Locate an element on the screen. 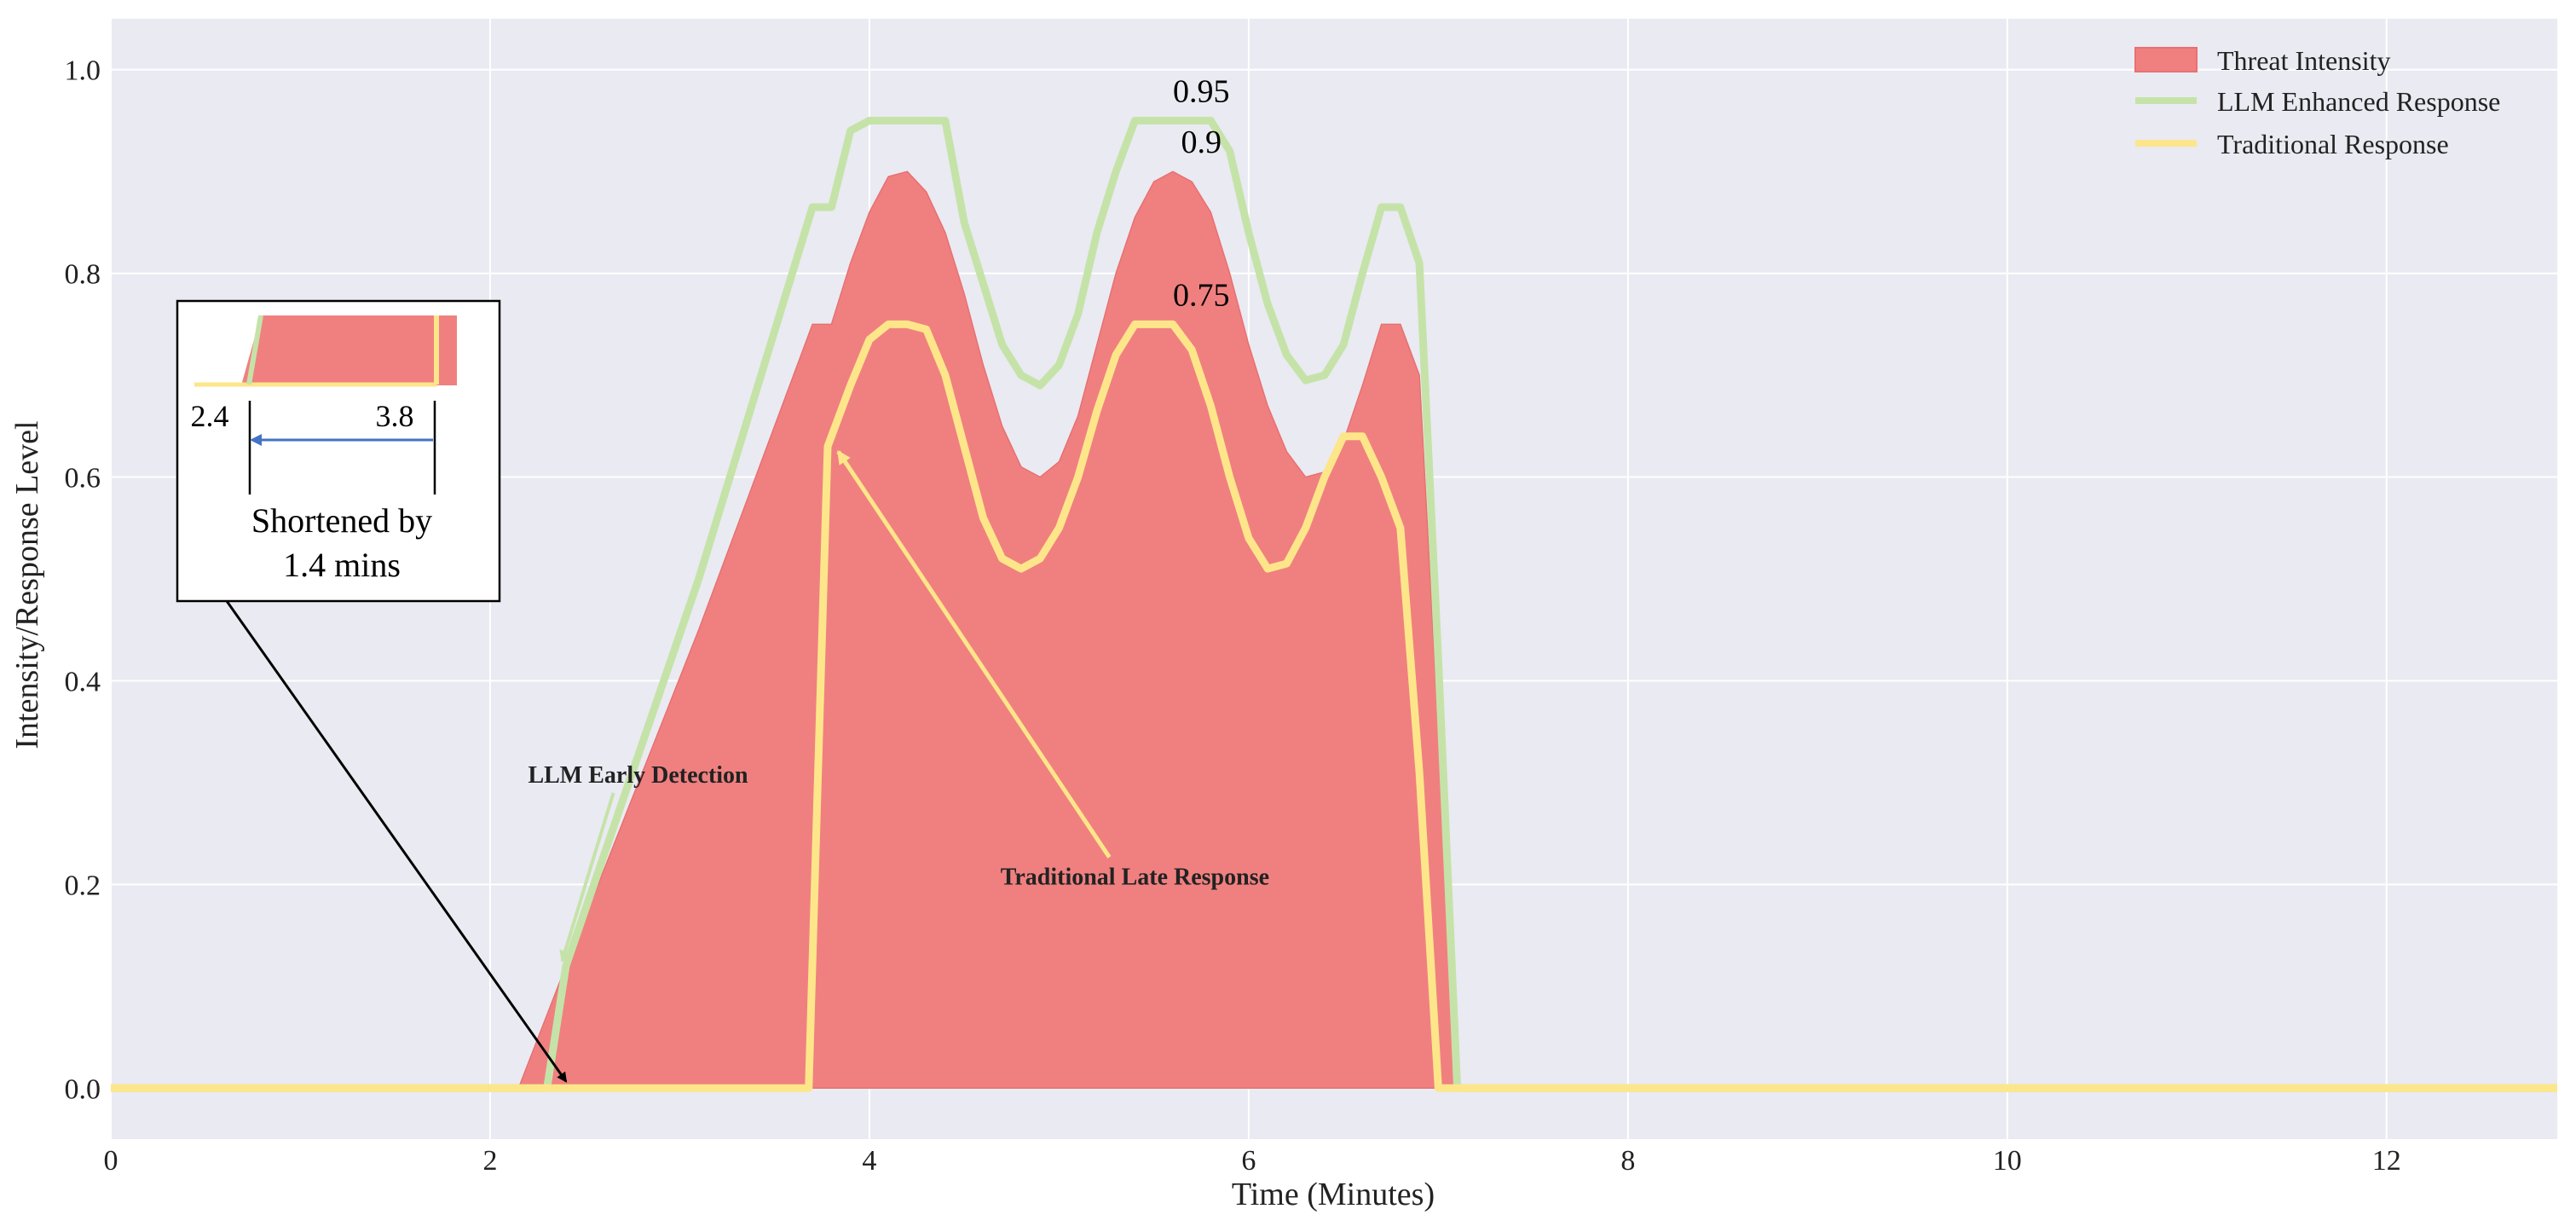 Image resolution: width=2576 pixels, height=1232 pixels. peak-data-label: 0.9 is located at coordinates (1201, 142).